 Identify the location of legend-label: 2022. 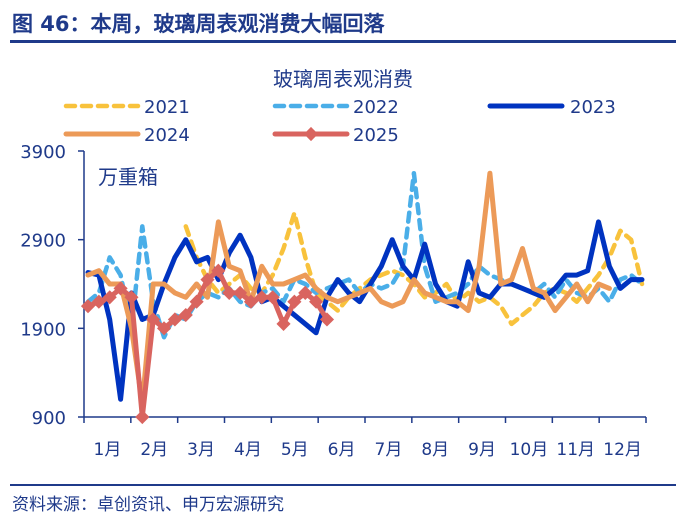
(376, 107).